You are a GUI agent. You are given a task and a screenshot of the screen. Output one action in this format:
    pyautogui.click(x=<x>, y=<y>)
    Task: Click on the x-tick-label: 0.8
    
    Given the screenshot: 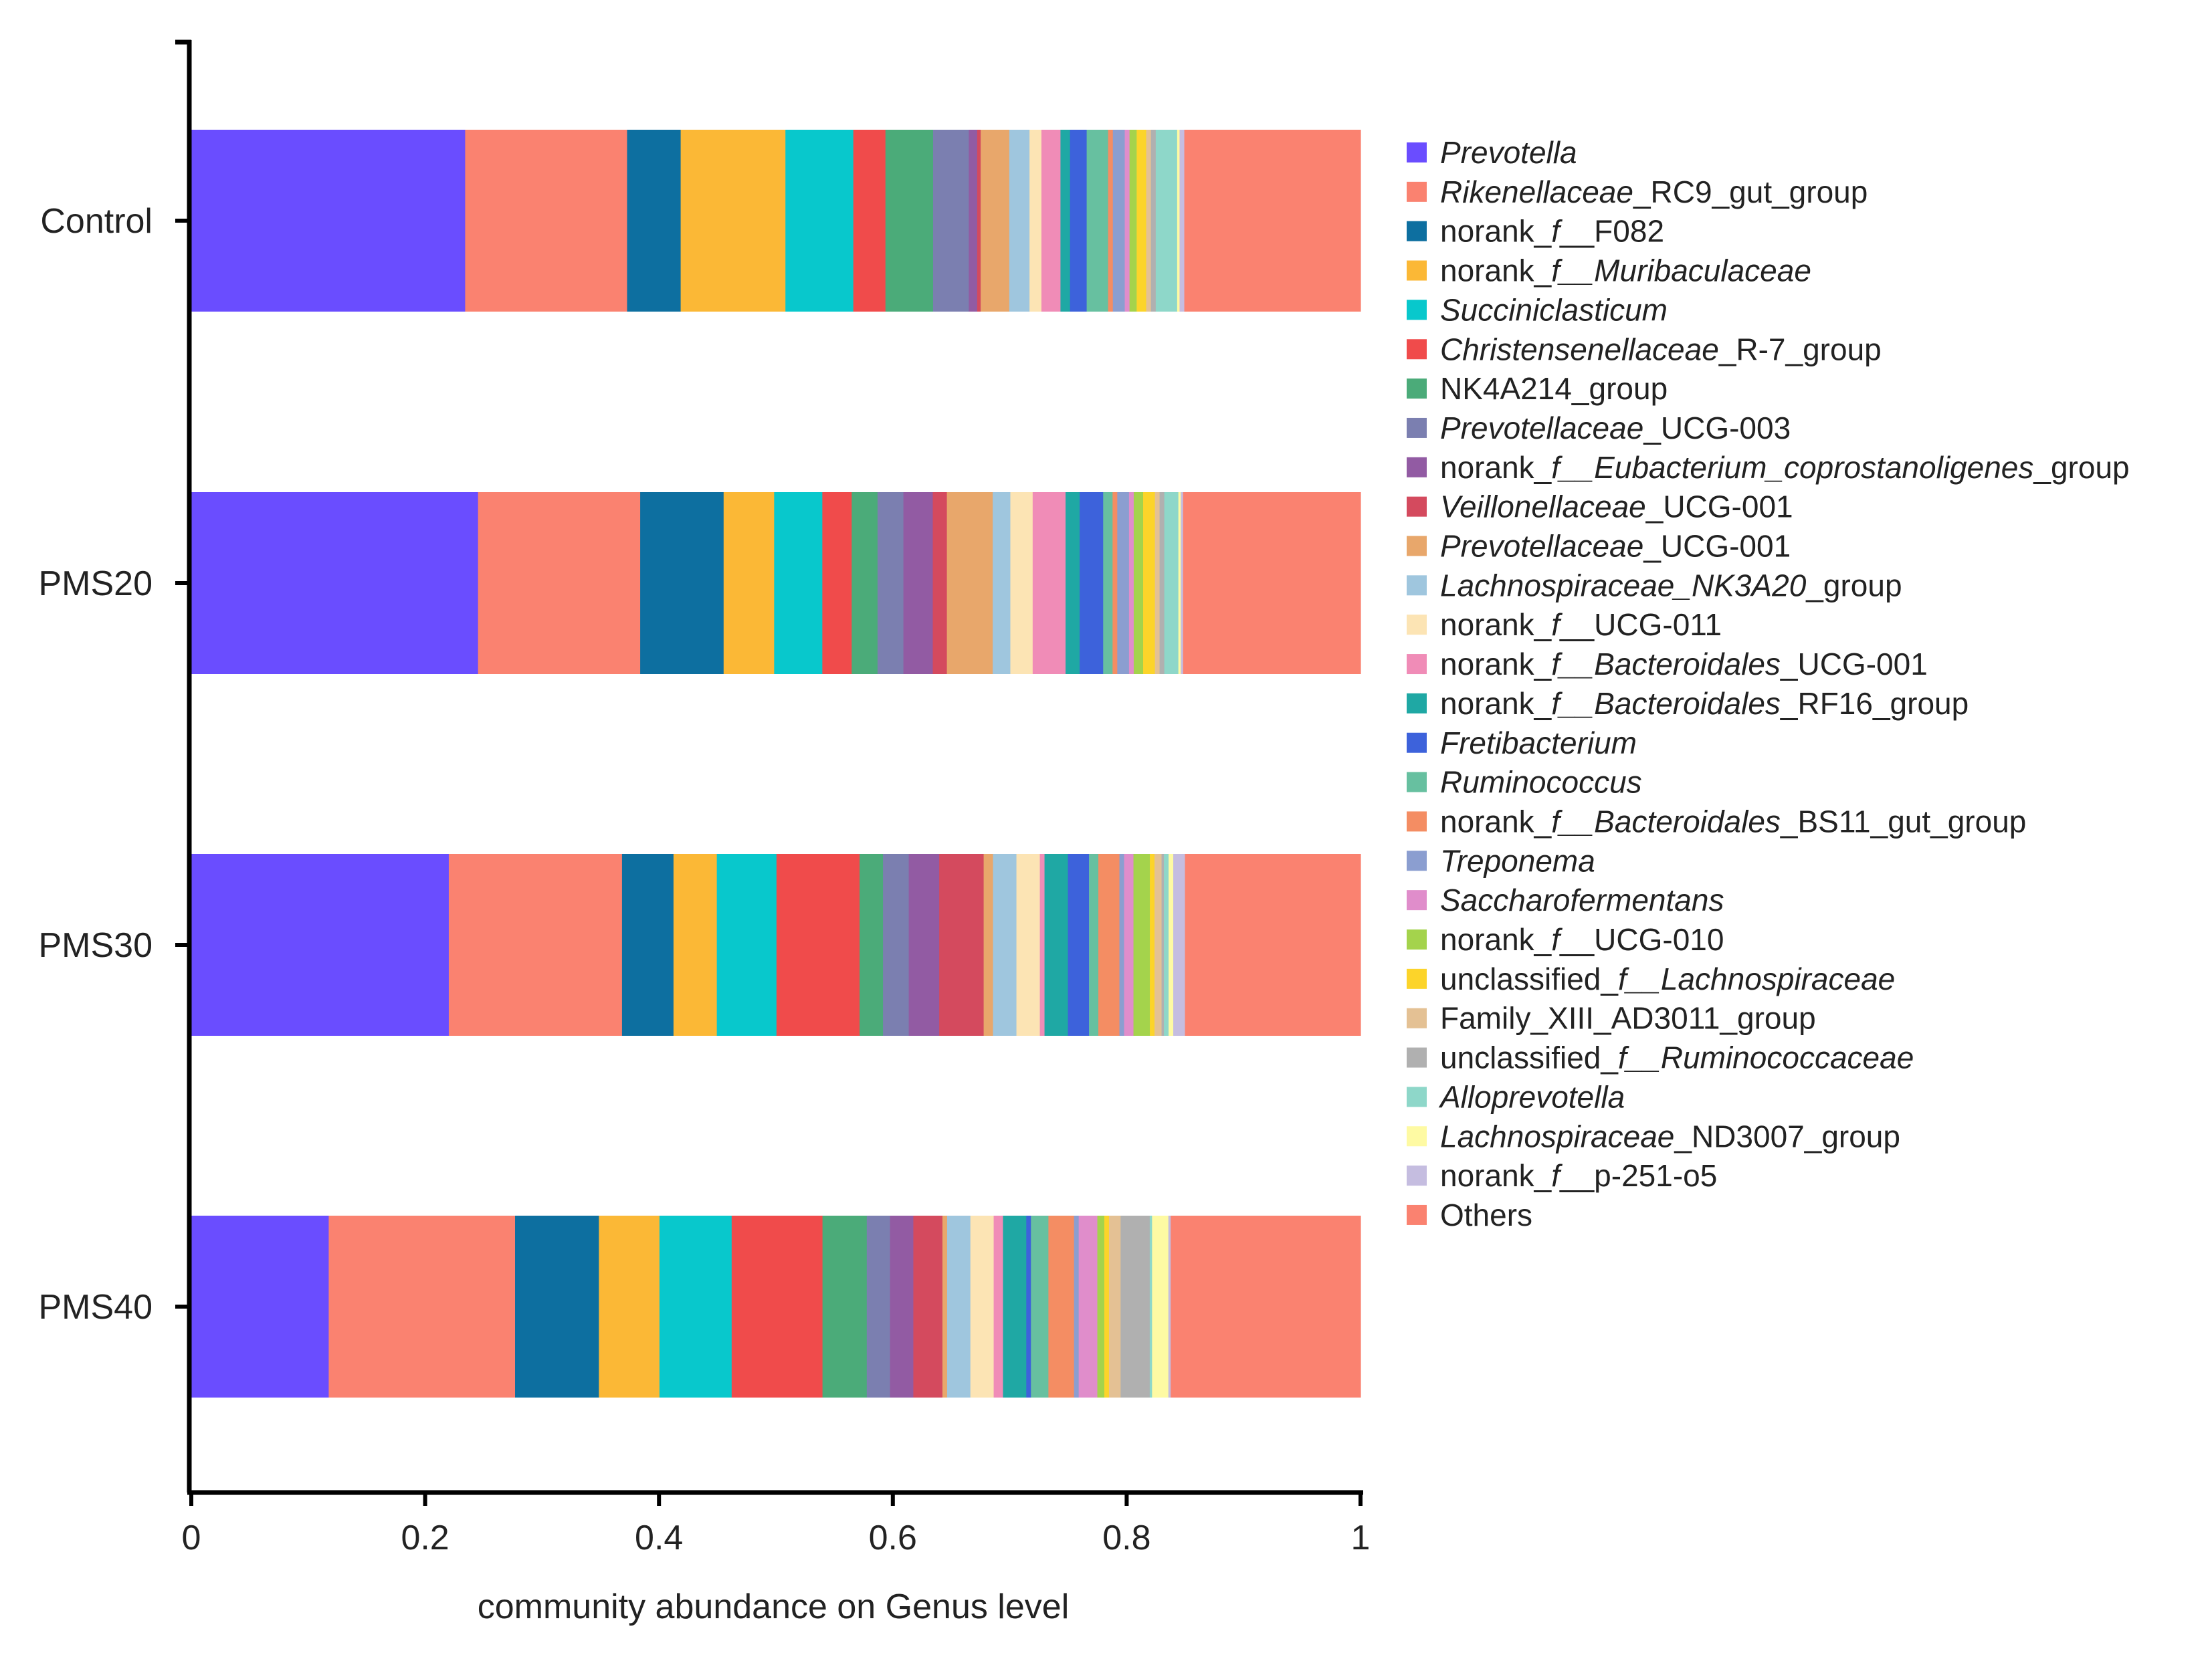 What is the action you would take?
    pyautogui.click(x=1126, y=1538)
    